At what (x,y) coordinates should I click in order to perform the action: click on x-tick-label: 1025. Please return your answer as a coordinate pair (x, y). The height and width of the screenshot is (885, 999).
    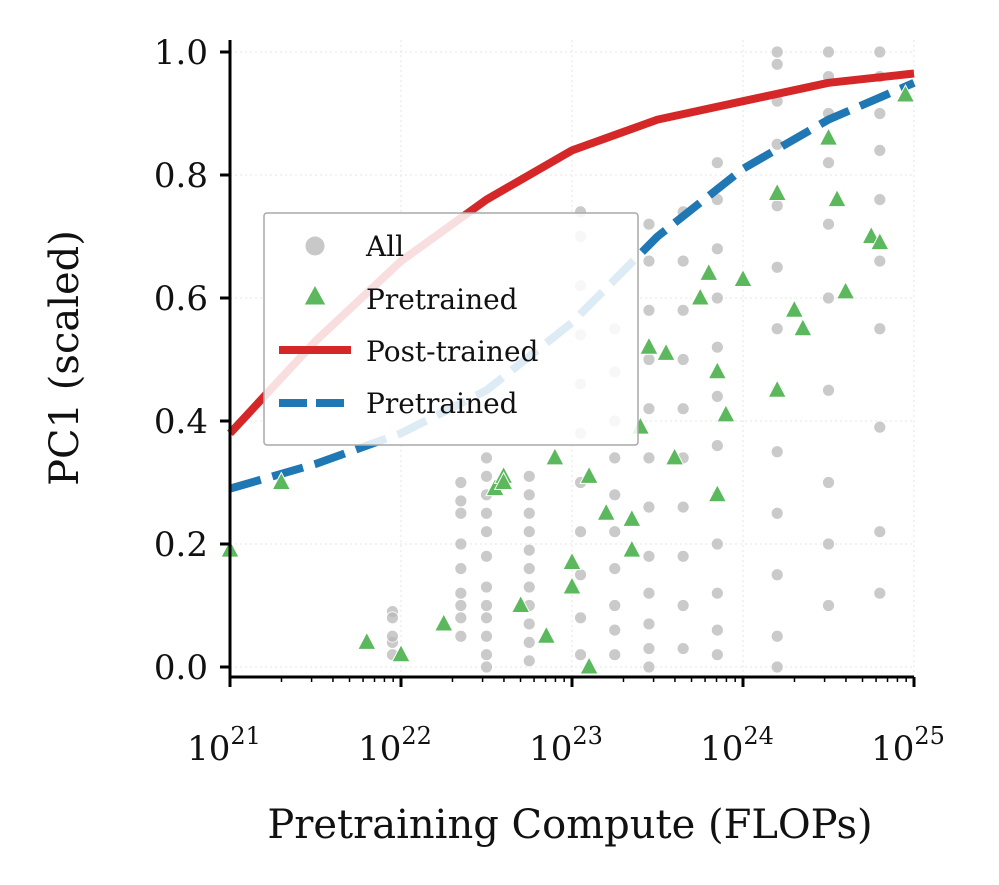
    Looking at the image, I should click on (908, 745).